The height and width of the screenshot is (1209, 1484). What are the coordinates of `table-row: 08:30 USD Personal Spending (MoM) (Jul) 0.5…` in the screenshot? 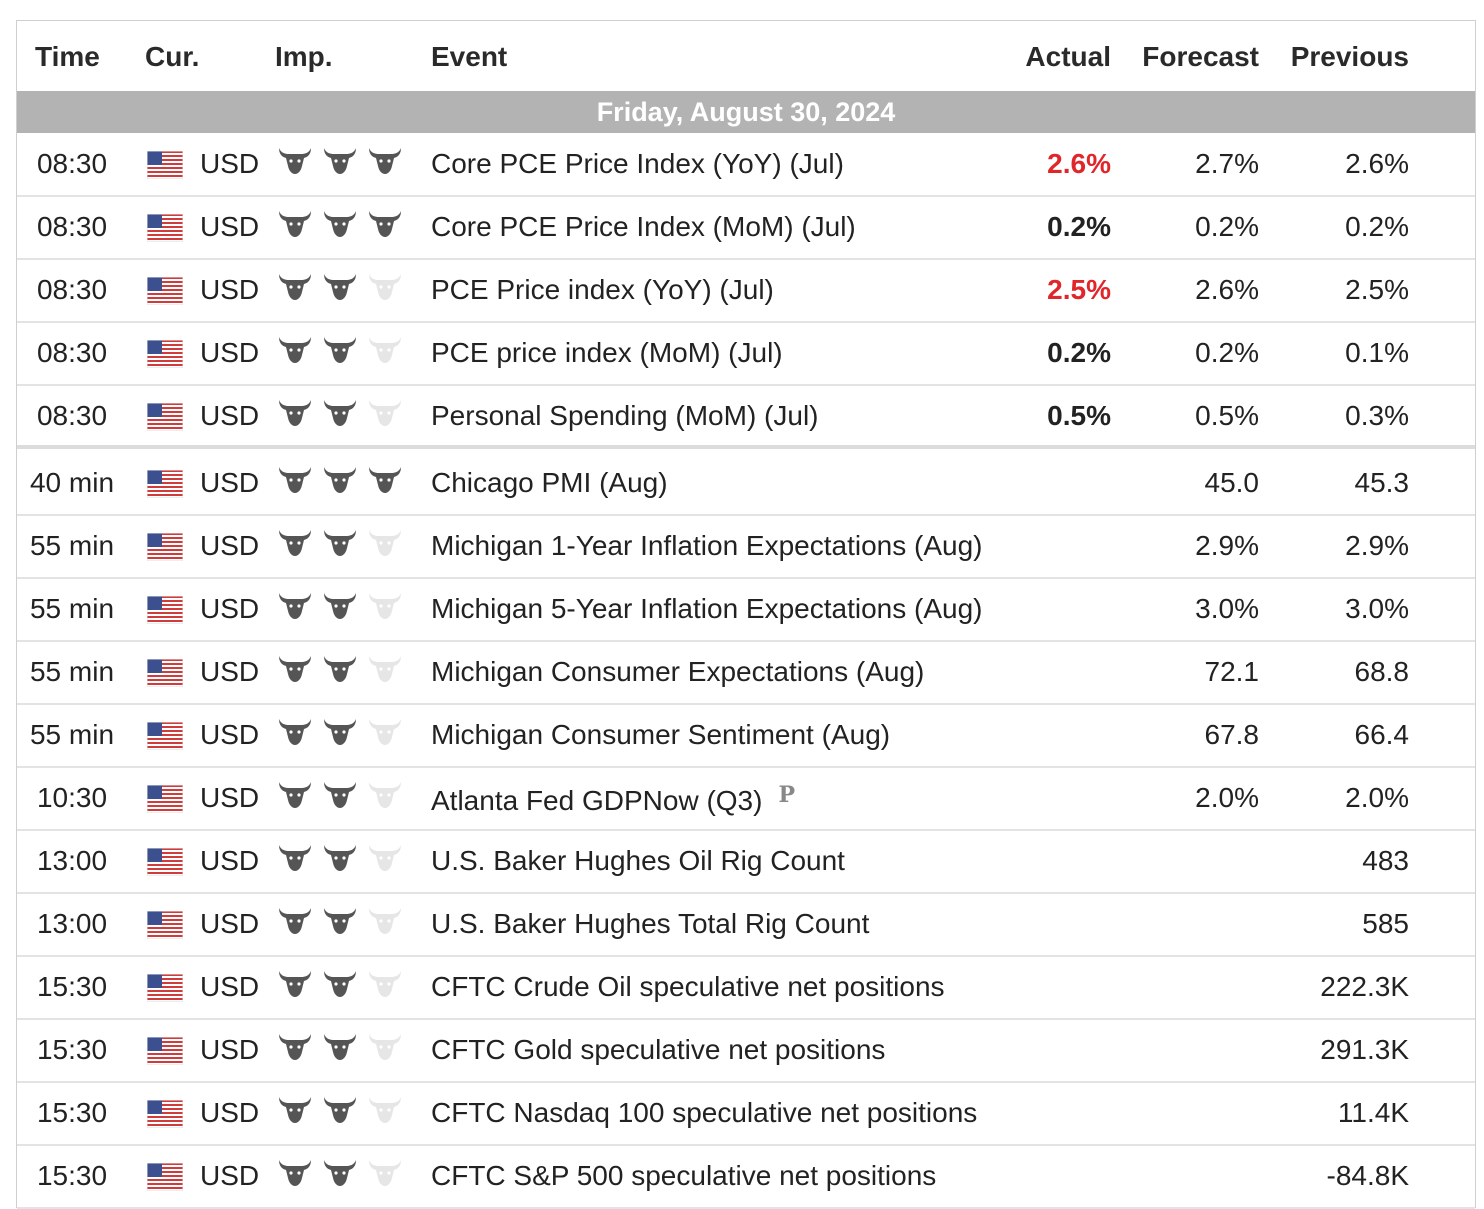 It's located at (746, 417).